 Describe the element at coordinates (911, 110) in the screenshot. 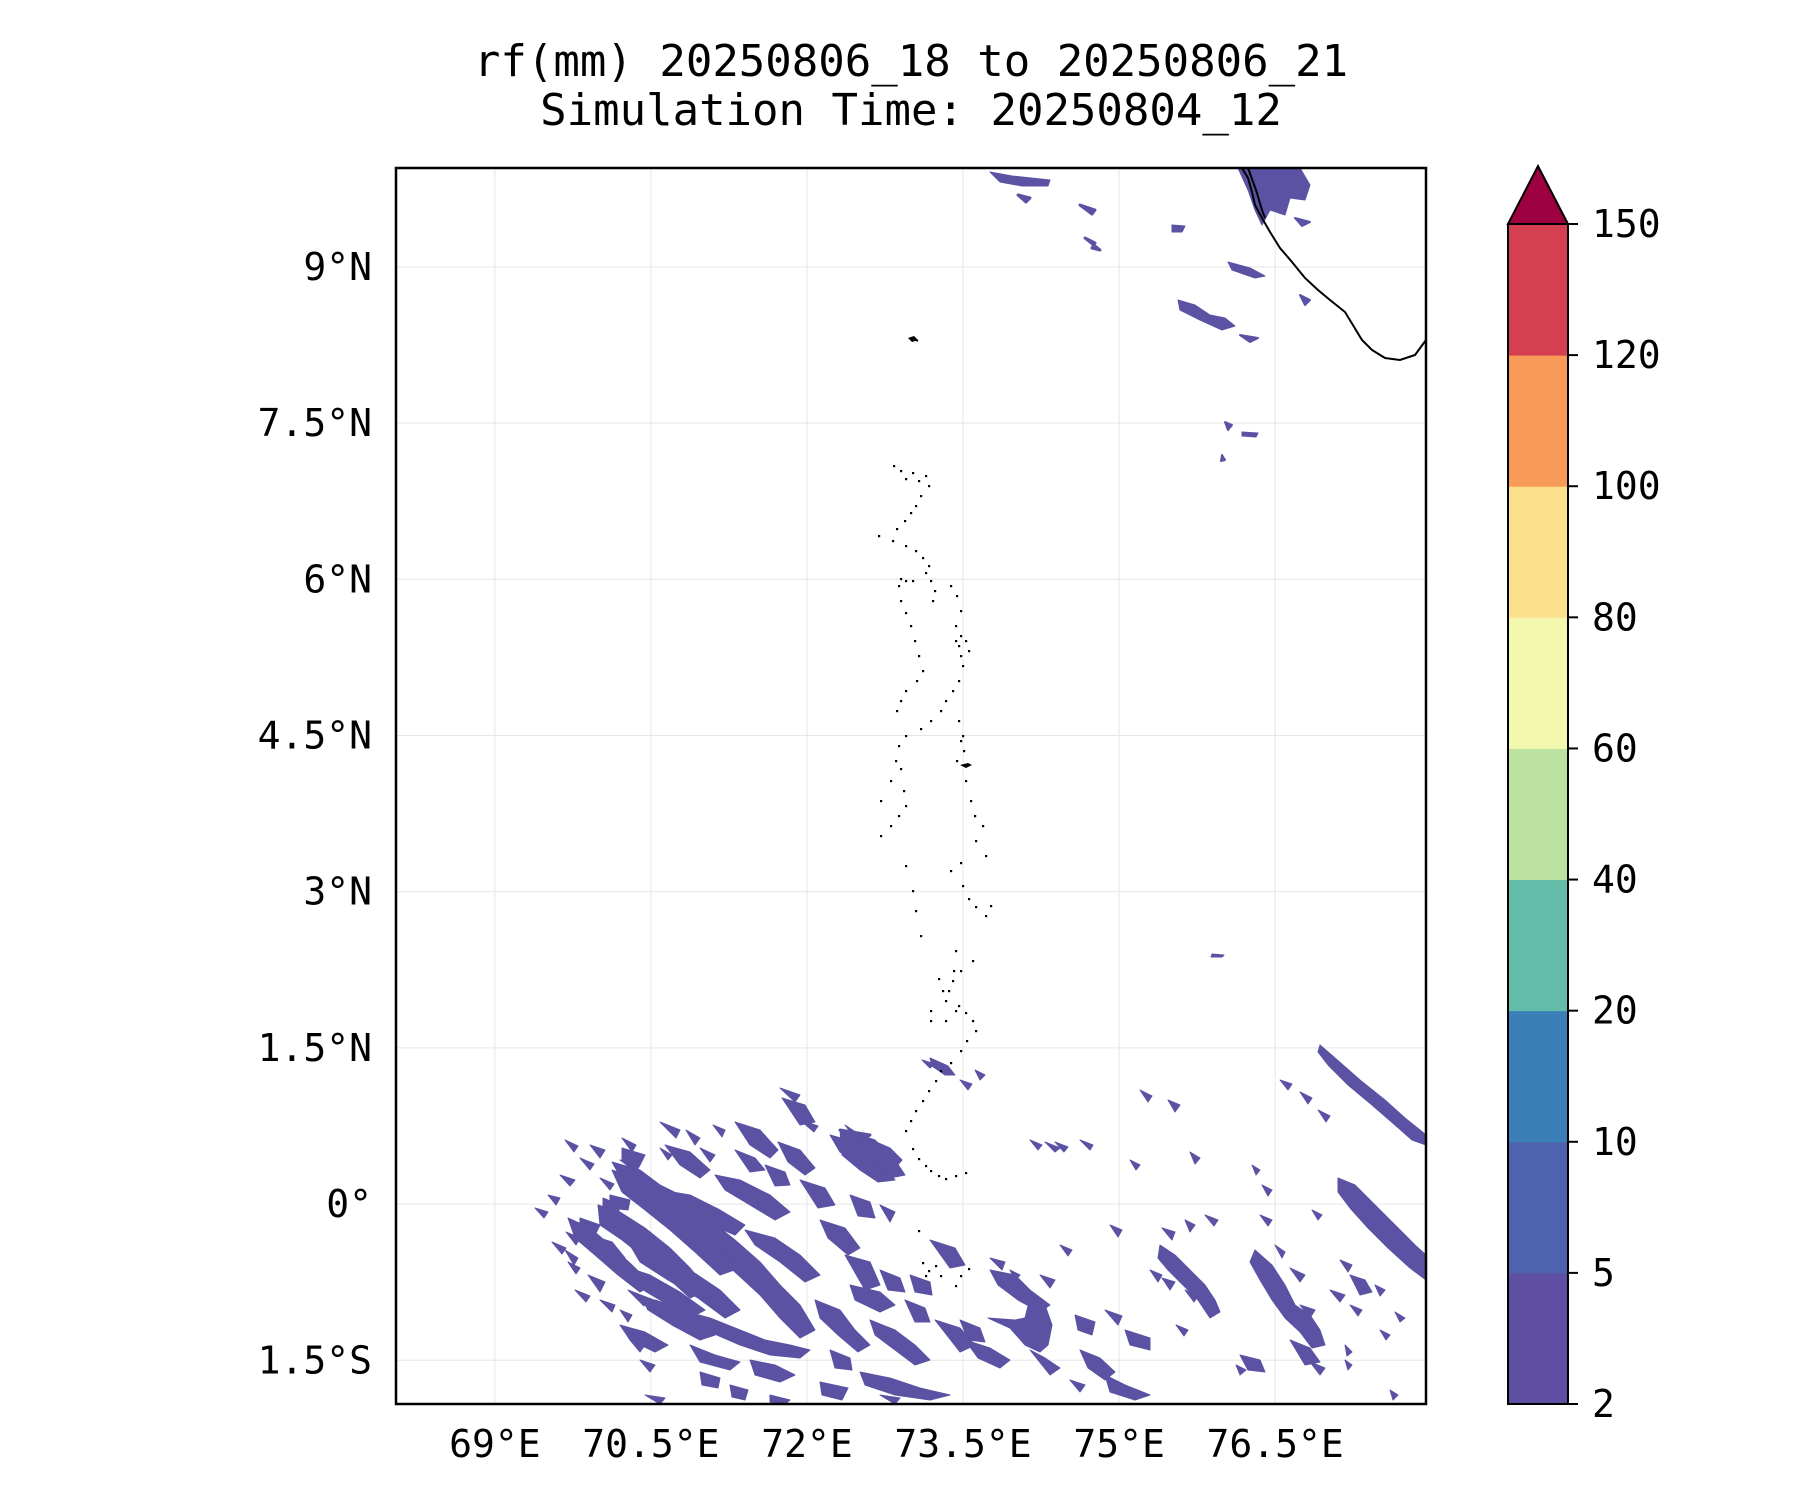

I see `map-subtitle: Simulation Time: 20250804_12` at that location.